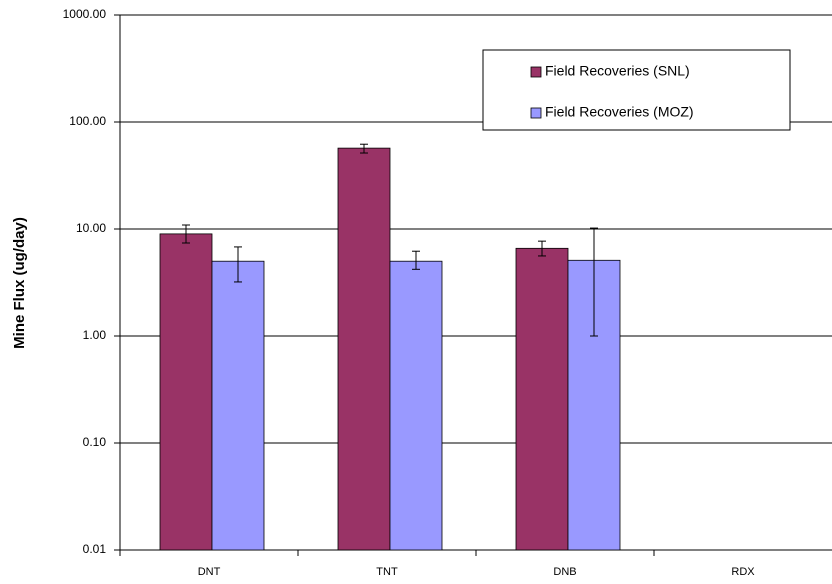 This screenshot has width=832, height=584. I want to click on x-tick-label: DNB, so click(564, 572).